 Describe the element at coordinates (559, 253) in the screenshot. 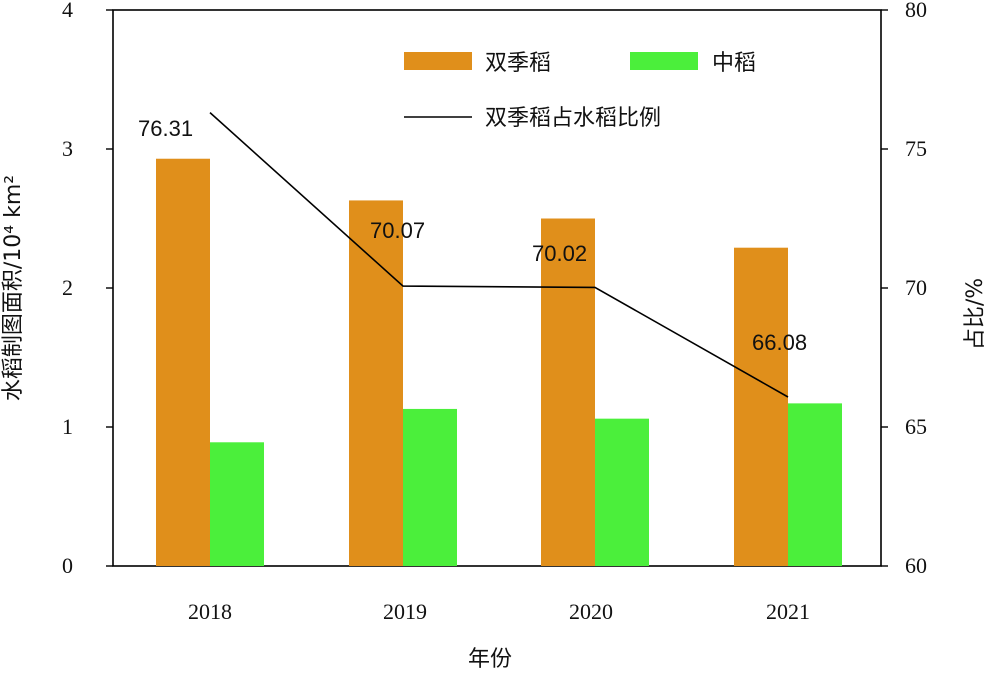

I see `ratio-data-label: 70.02` at that location.